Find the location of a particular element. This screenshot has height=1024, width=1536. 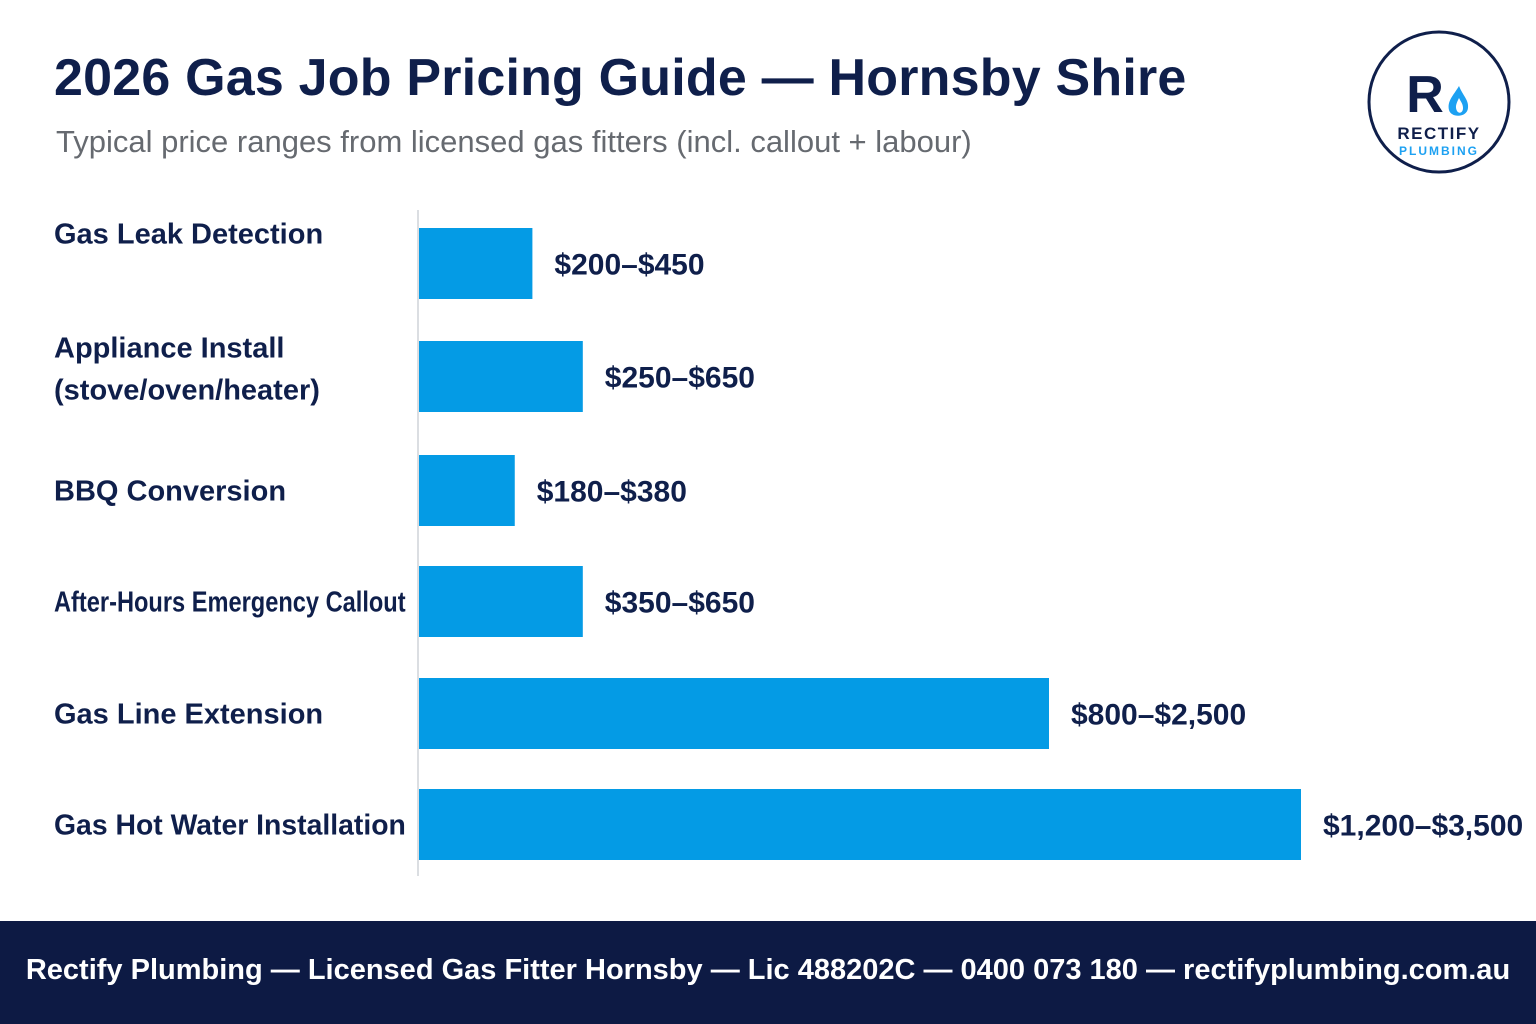

data-label-5: $1,200–$3,500 is located at coordinates (1423, 826).